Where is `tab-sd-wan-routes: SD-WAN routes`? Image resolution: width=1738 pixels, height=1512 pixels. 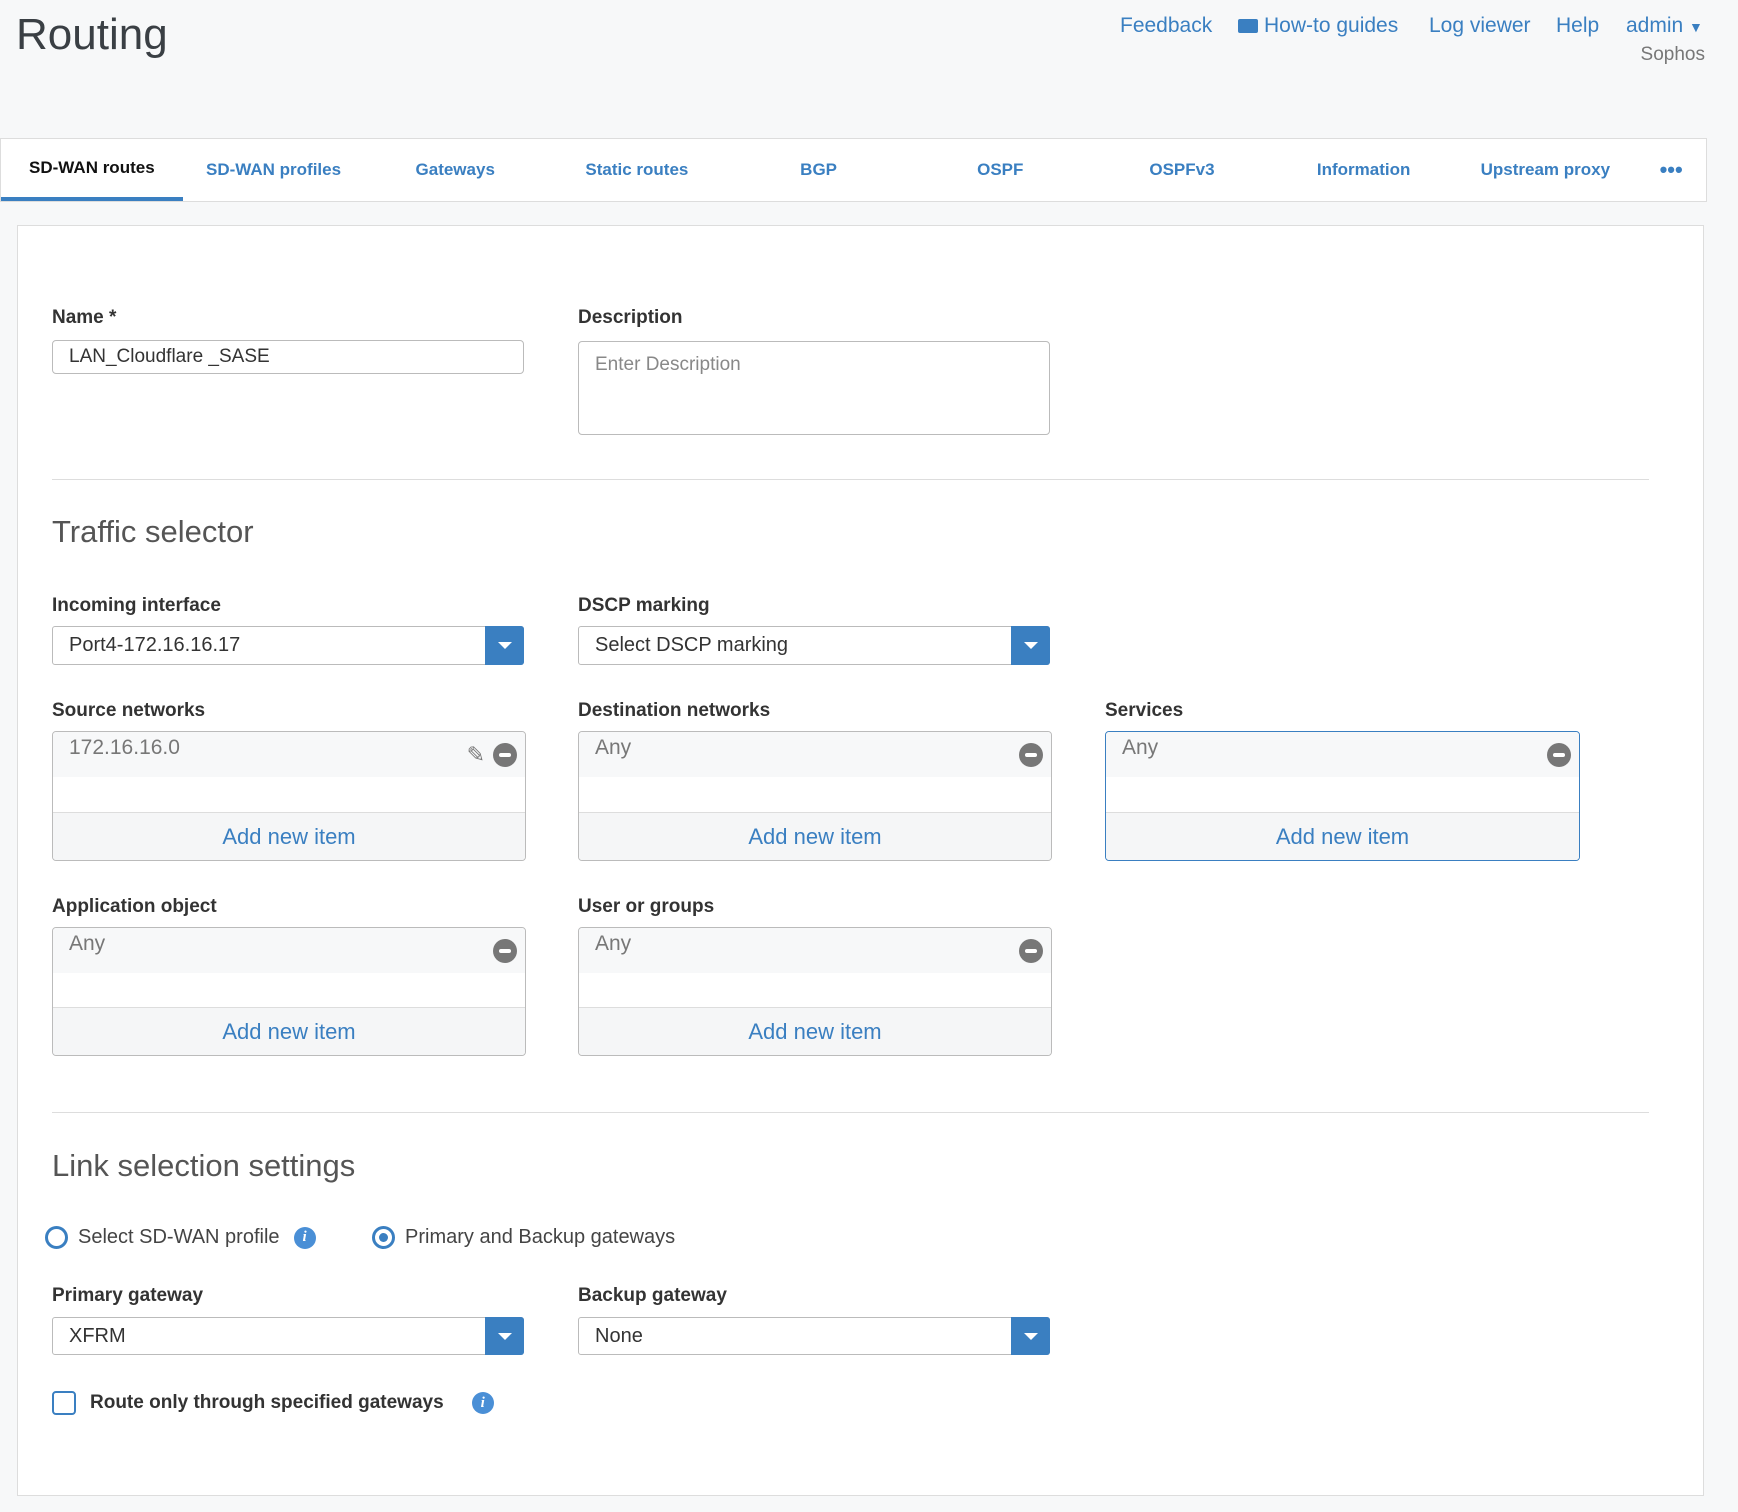
tab-sd-wan-routes: SD-WAN routes is located at coordinates (92, 170).